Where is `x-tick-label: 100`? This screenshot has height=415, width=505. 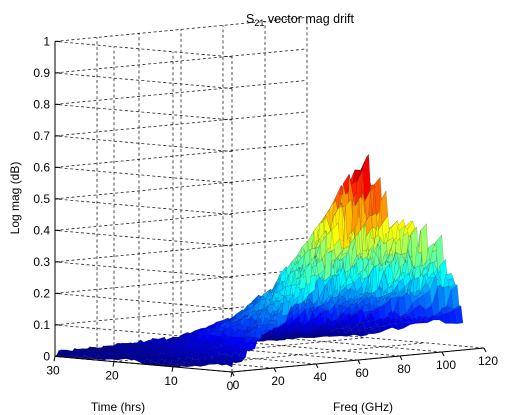
x-tick-label: 100 is located at coordinates (446, 365).